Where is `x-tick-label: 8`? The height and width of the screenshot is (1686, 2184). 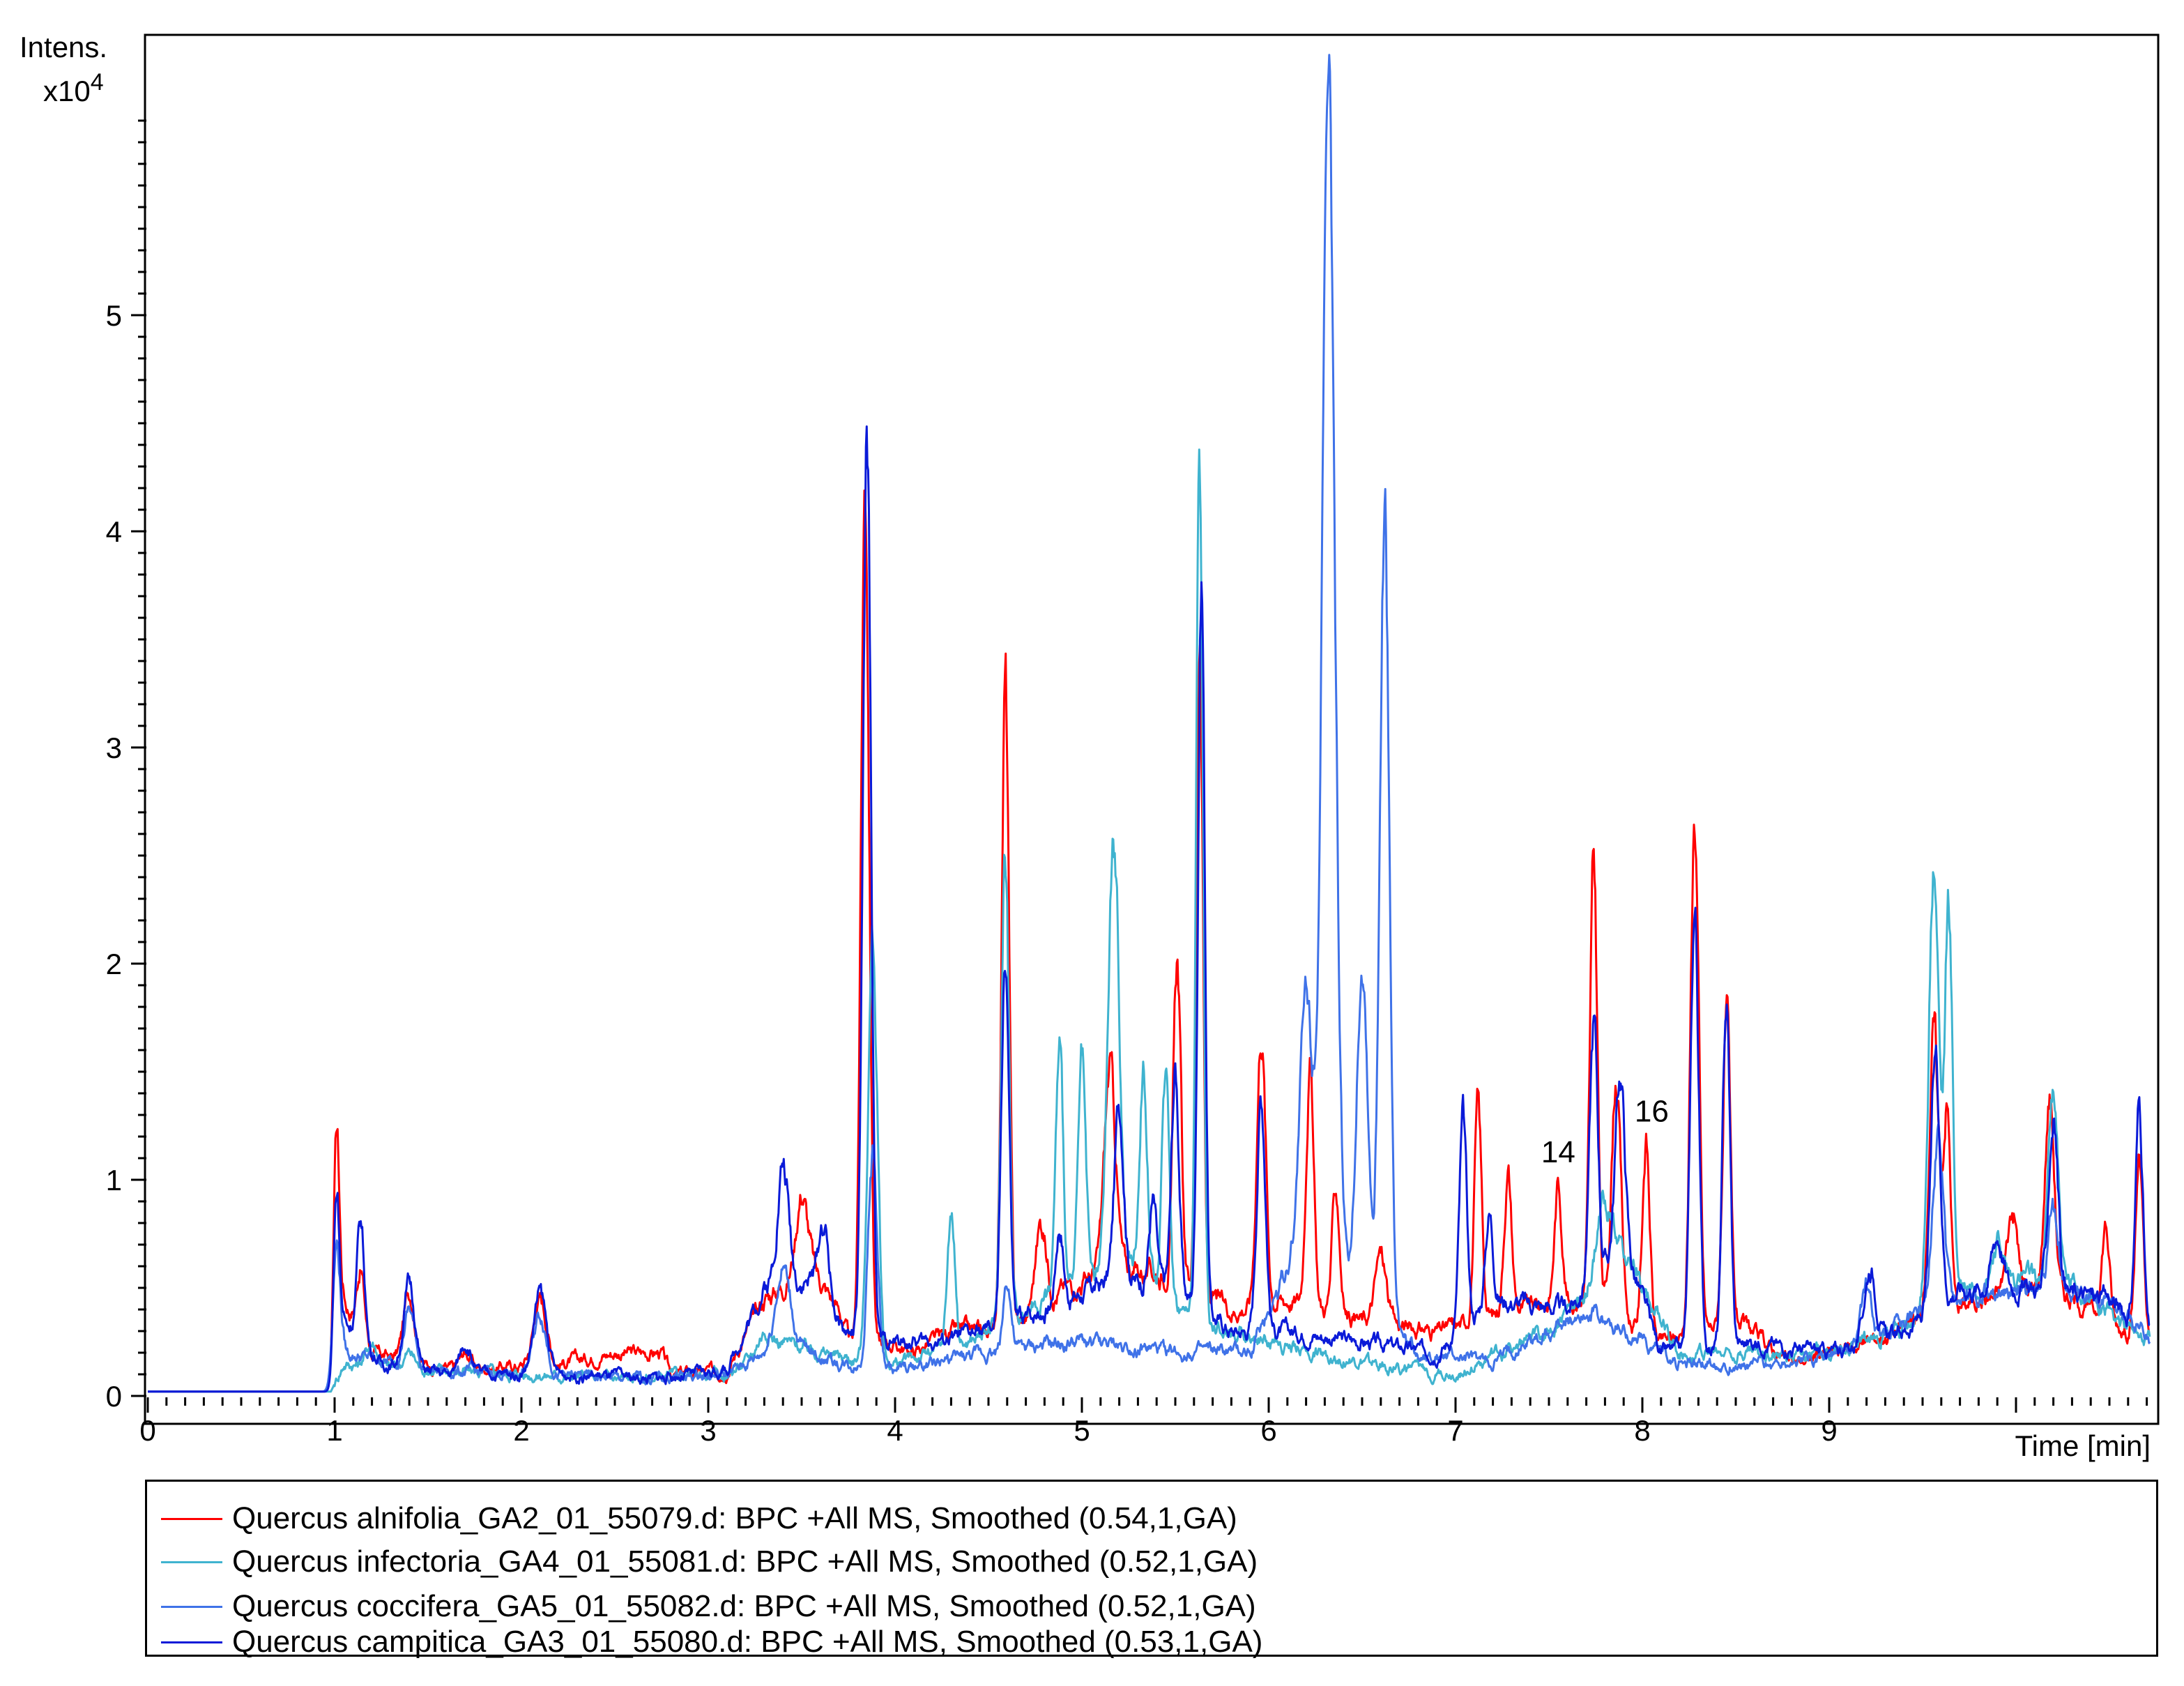 x-tick-label: 8 is located at coordinates (1642, 1430).